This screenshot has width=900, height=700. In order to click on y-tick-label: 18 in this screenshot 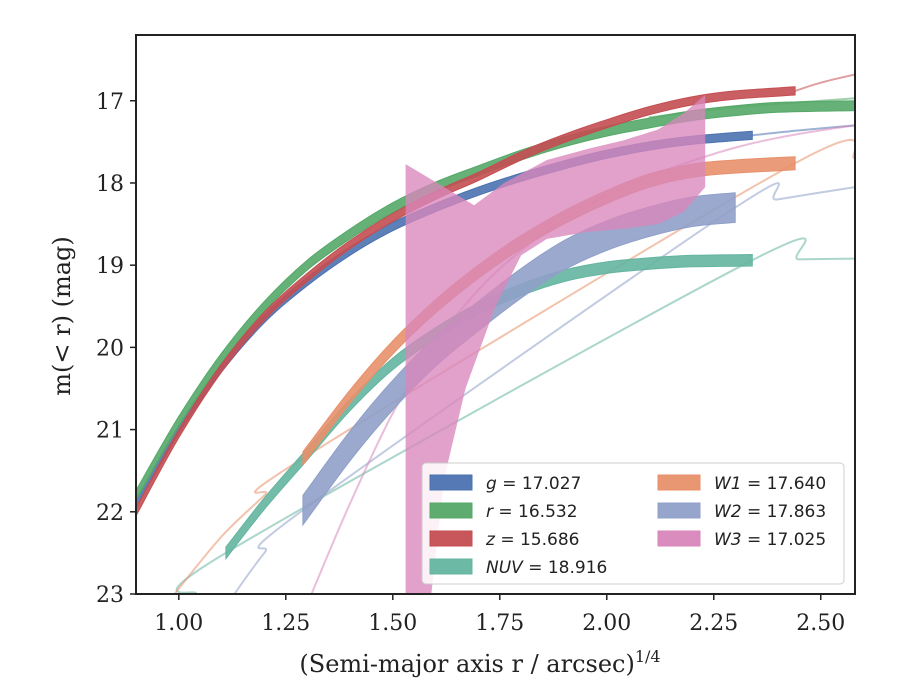, I will do `click(110, 184)`.